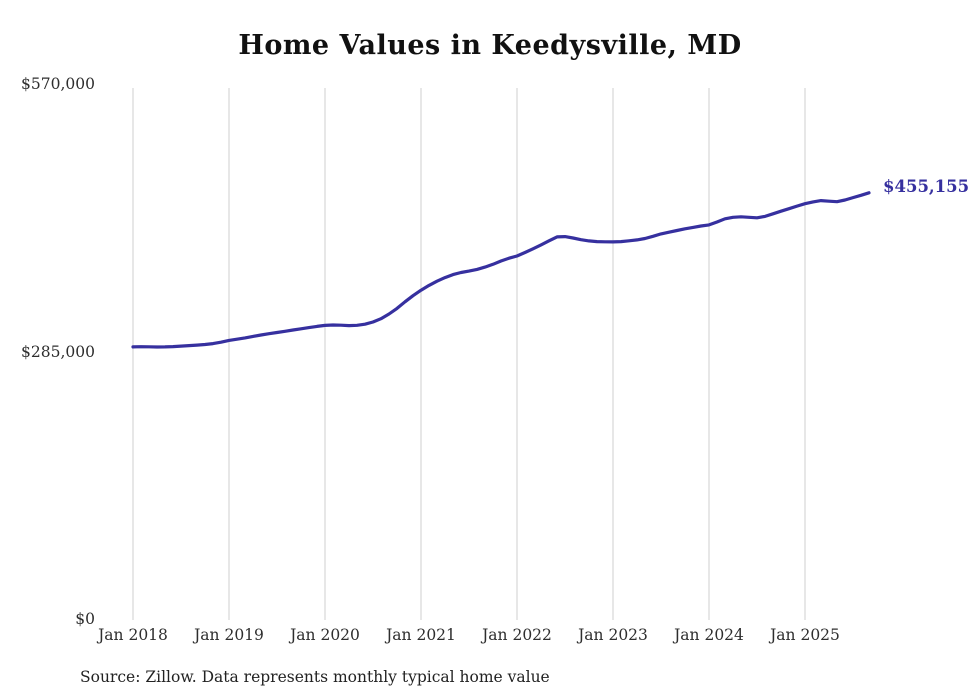  Describe the element at coordinates (325, 635) in the screenshot. I see `x-axis-tick-label: Jan 2020` at that location.